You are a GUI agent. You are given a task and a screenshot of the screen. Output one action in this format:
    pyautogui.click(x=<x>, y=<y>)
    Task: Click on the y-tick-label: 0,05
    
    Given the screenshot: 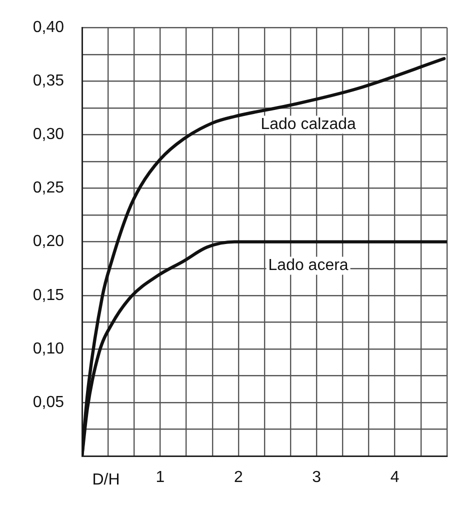 What is the action you would take?
    pyautogui.click(x=48, y=402)
    